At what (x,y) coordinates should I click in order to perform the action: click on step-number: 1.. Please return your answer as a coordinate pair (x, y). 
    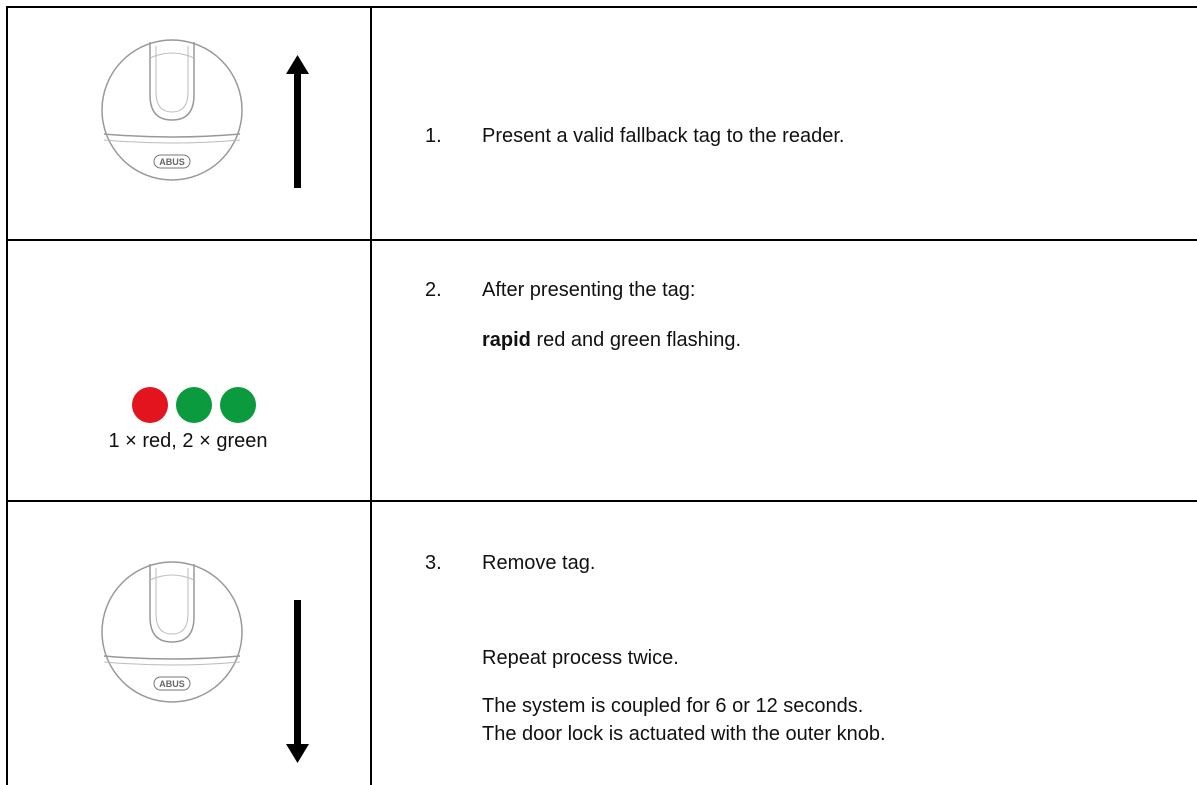
    Looking at the image, I should click on (433, 136).